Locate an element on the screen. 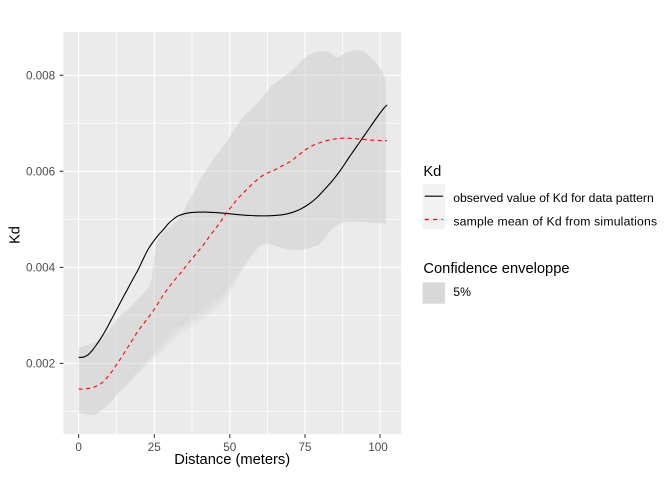 The width and height of the screenshot is (672, 480). svg-text: 0.008 is located at coordinates (40, 75).